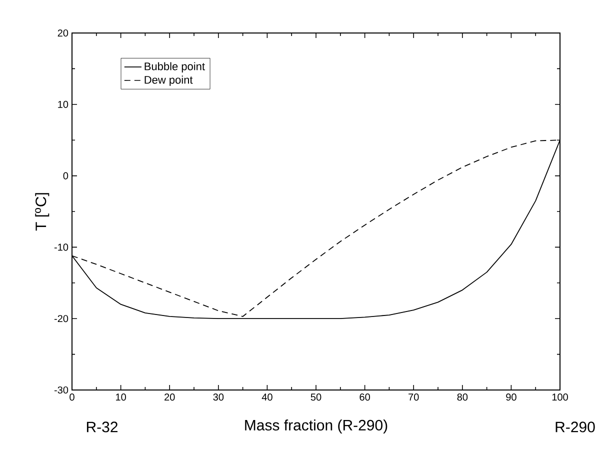 The image size is (611, 459). What do you see at coordinates (316, 397) in the screenshot?
I see `x-tick-label: 50` at bounding box center [316, 397].